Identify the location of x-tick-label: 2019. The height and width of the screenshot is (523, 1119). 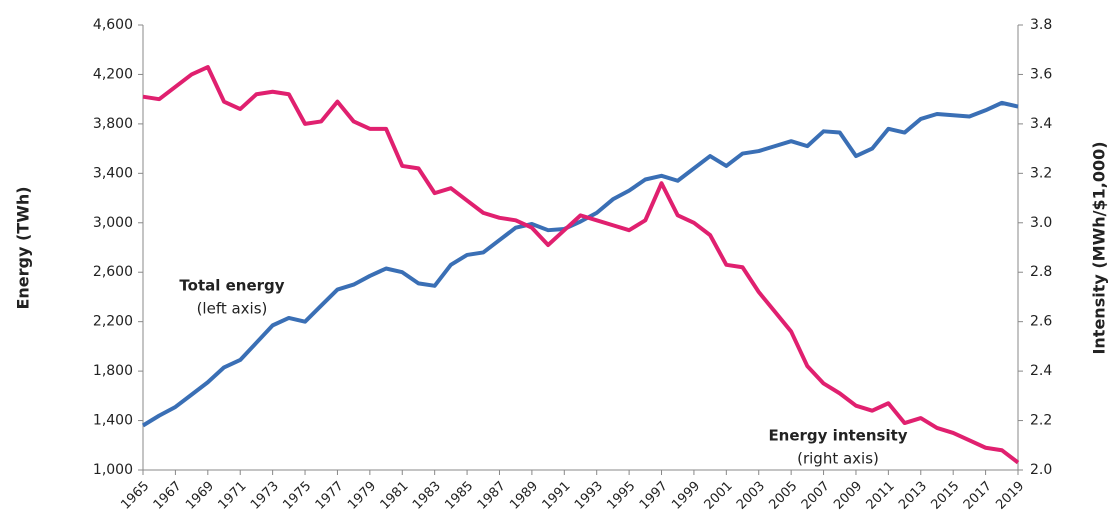
(1010, 496).